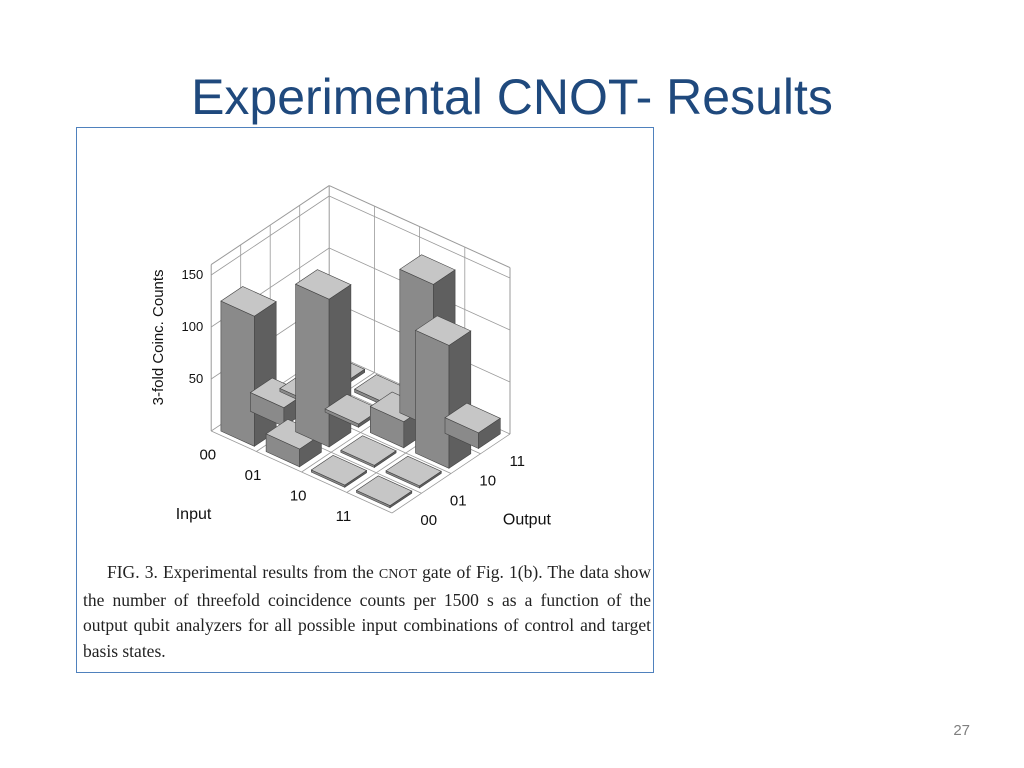 Image resolution: width=1024 pixels, height=768 pixels. What do you see at coordinates (253, 475) in the screenshot?
I see `input-tick-label: 01` at bounding box center [253, 475].